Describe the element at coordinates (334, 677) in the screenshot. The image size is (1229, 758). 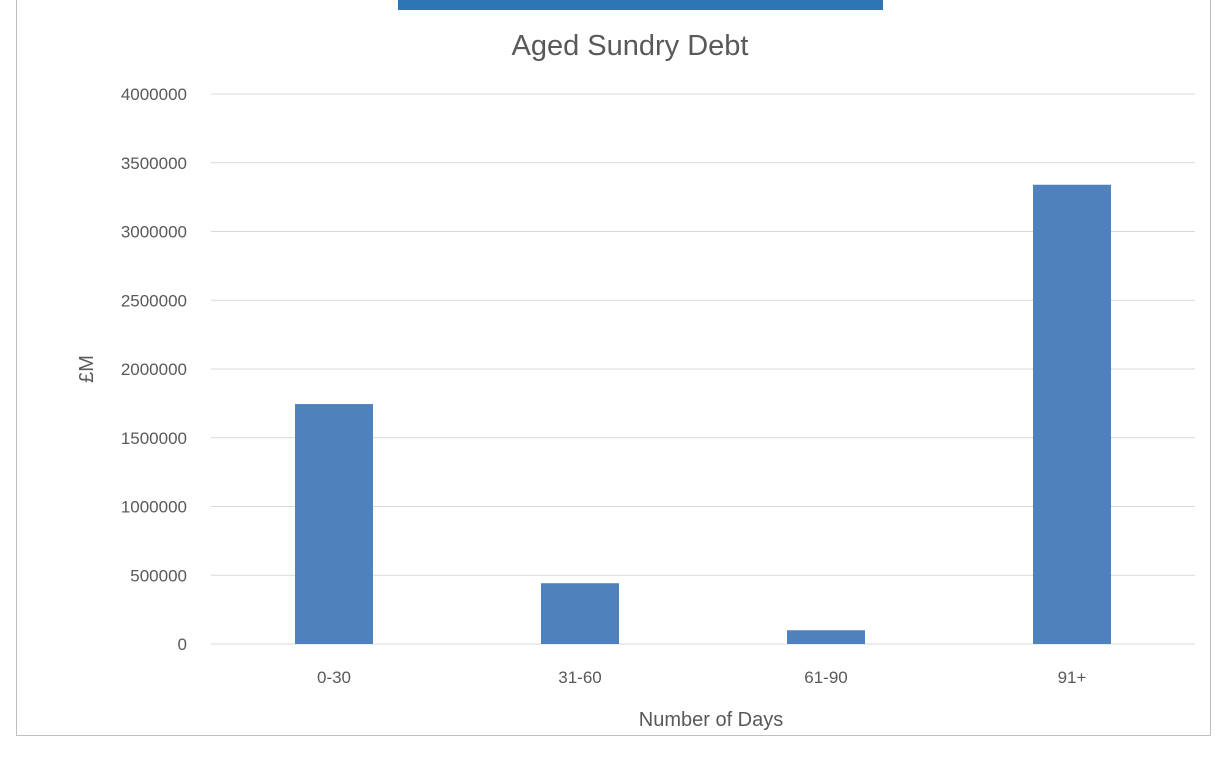
I see `x-tick-label: 0-30` at that location.